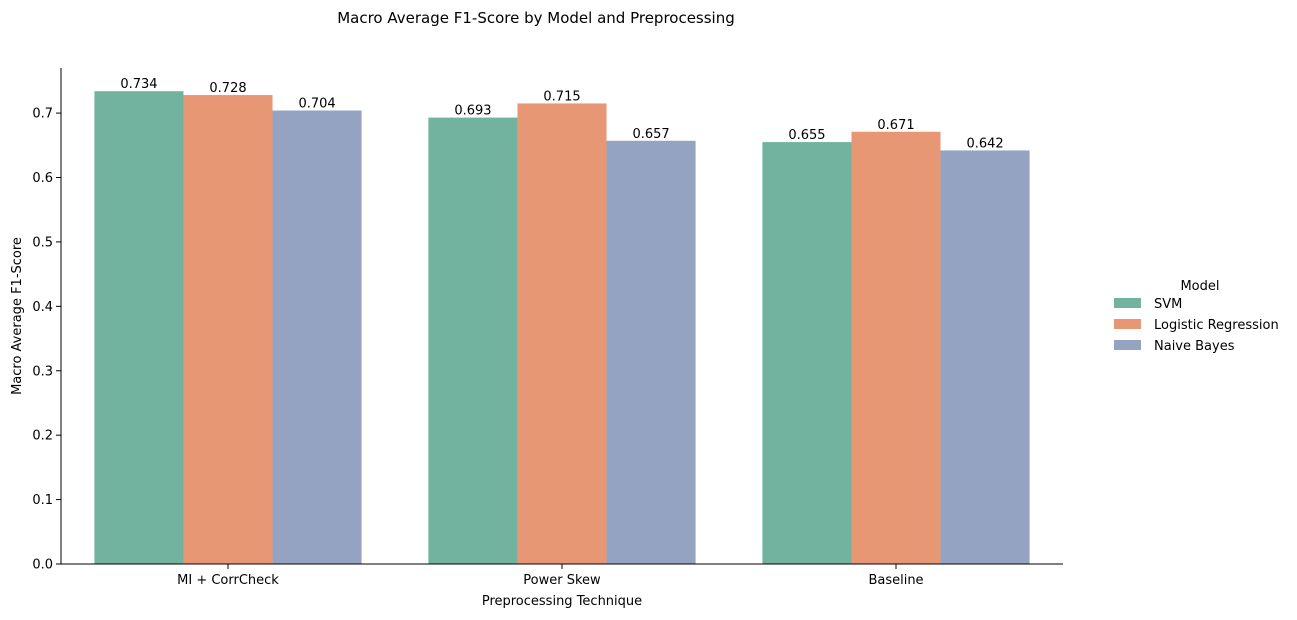 The height and width of the screenshot is (620, 1297). What do you see at coordinates (562, 601) in the screenshot?
I see `x-axis-label: Preprocessing Technique` at bounding box center [562, 601].